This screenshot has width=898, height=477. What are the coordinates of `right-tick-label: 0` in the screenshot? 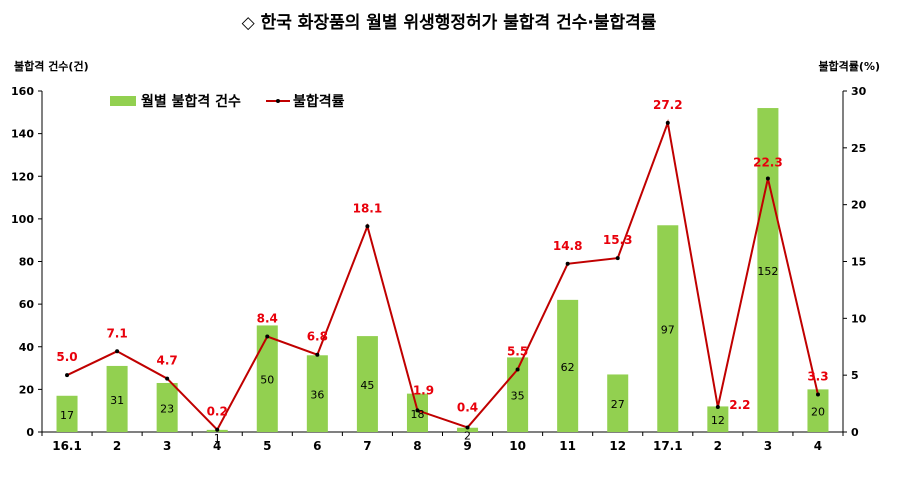 It's located at (855, 432).